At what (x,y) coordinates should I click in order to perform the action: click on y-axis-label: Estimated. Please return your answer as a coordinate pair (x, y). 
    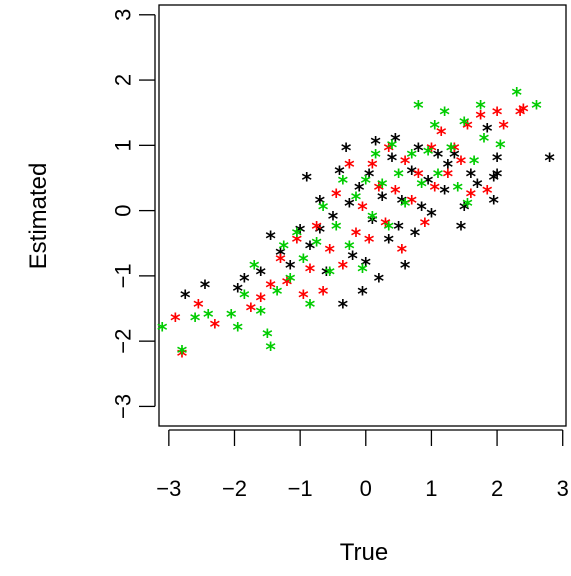
    Looking at the image, I should click on (38, 216).